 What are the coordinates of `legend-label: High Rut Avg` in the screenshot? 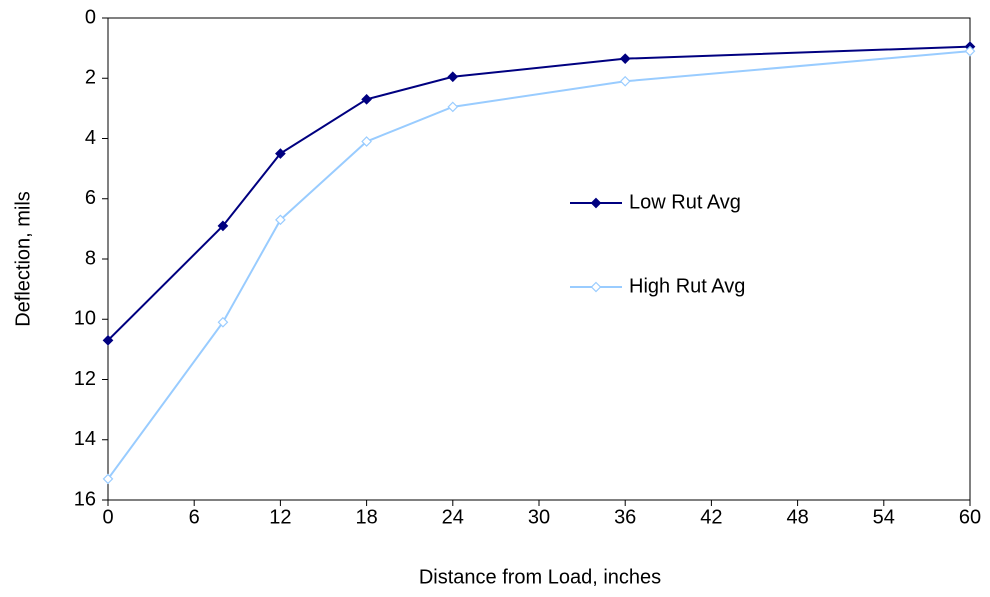 It's located at (687, 286).